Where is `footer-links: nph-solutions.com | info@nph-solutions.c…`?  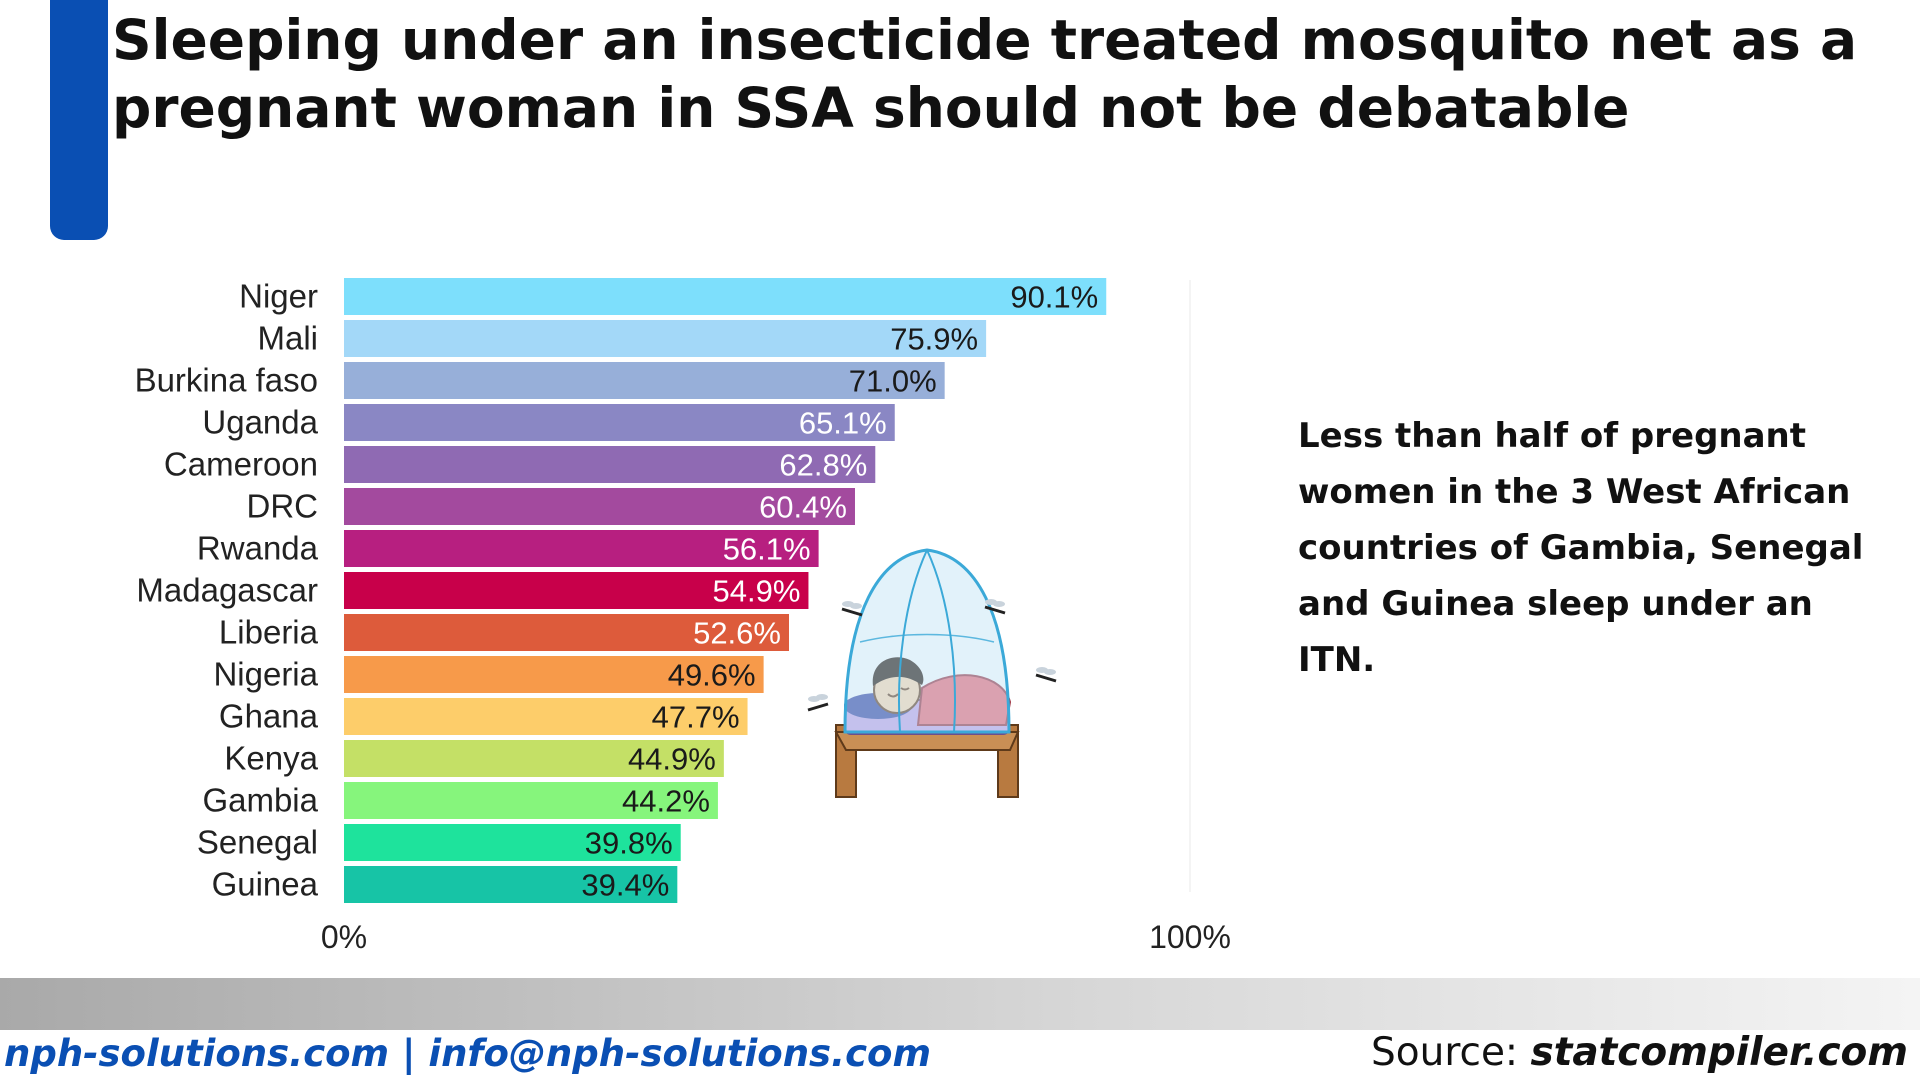
footer-links: nph-solutions.com | info@nph-solutions.c… is located at coordinates (468, 1053).